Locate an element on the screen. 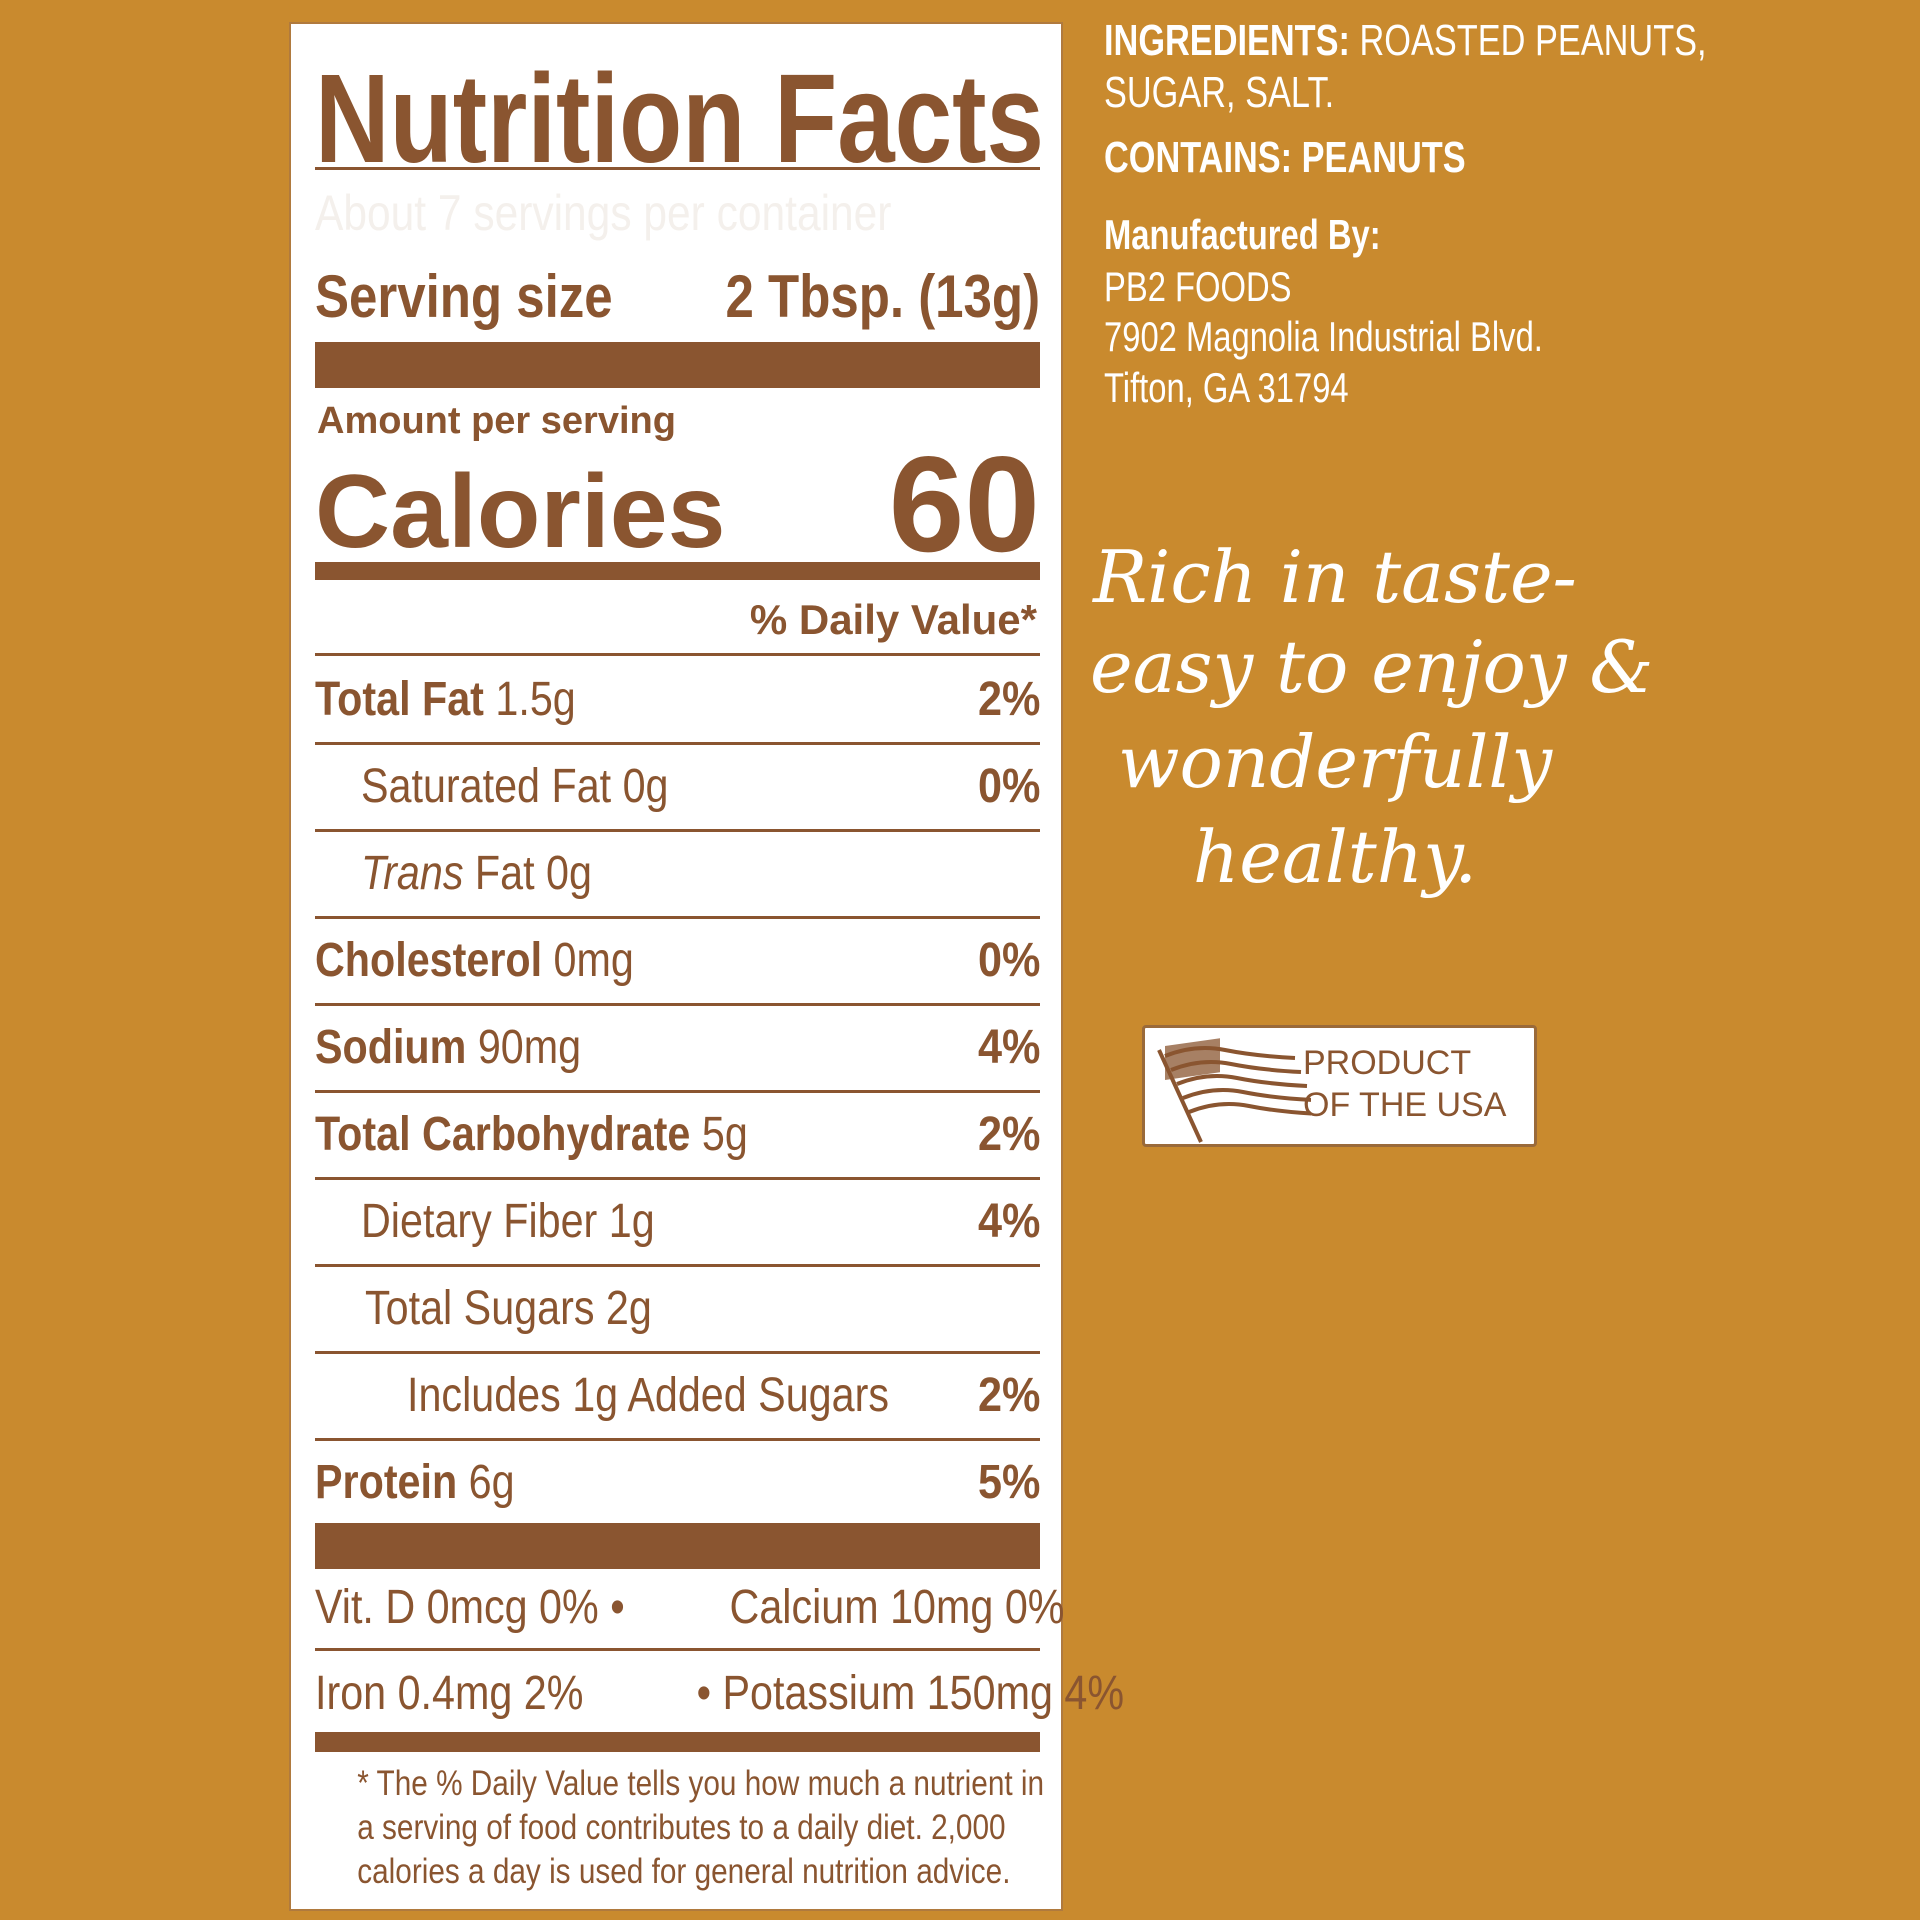  nutrient-label: Total Sugars 2g is located at coordinates (508, 1308).